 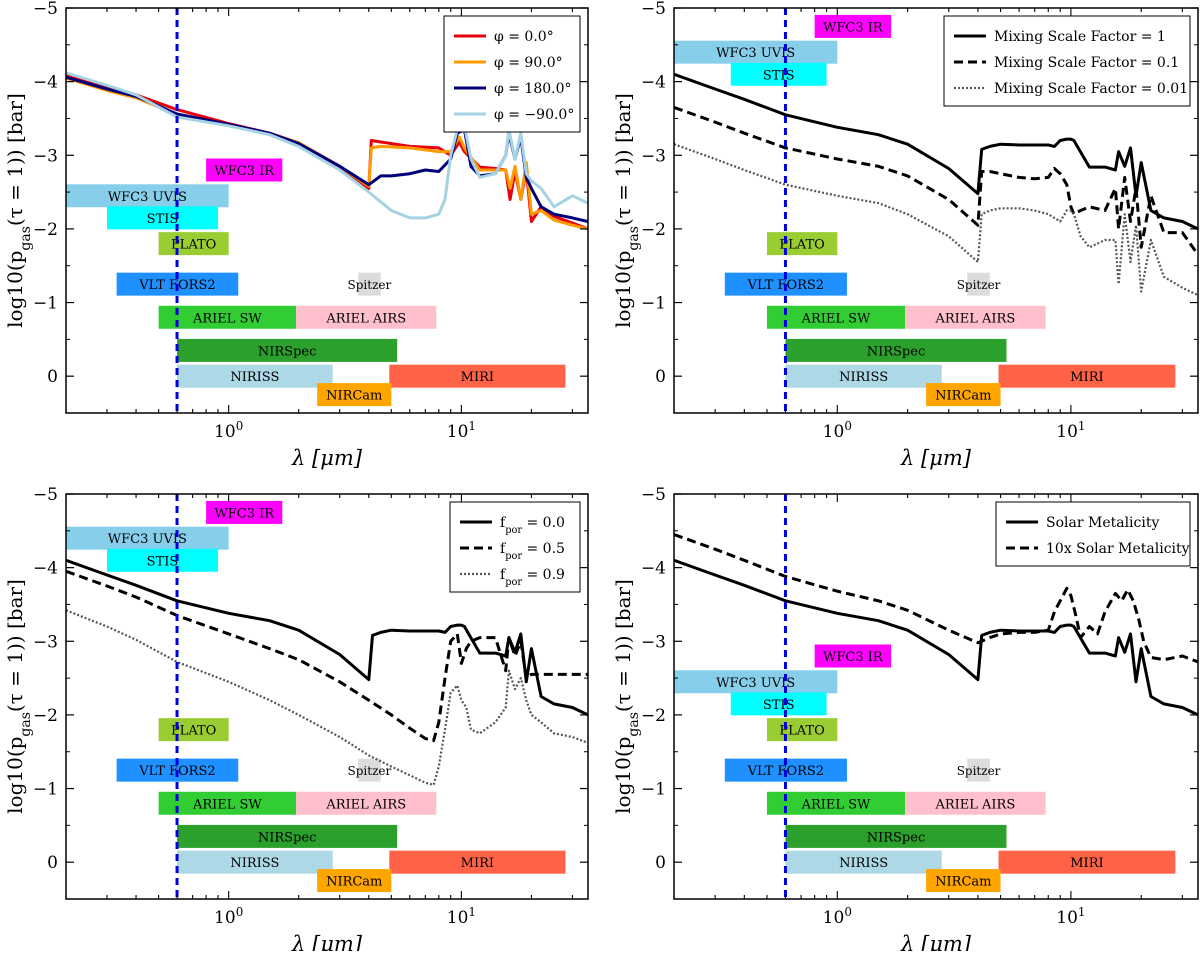 What do you see at coordinates (1102, 523) in the screenshot?
I see `legend-label: Solar Metalicity` at bounding box center [1102, 523].